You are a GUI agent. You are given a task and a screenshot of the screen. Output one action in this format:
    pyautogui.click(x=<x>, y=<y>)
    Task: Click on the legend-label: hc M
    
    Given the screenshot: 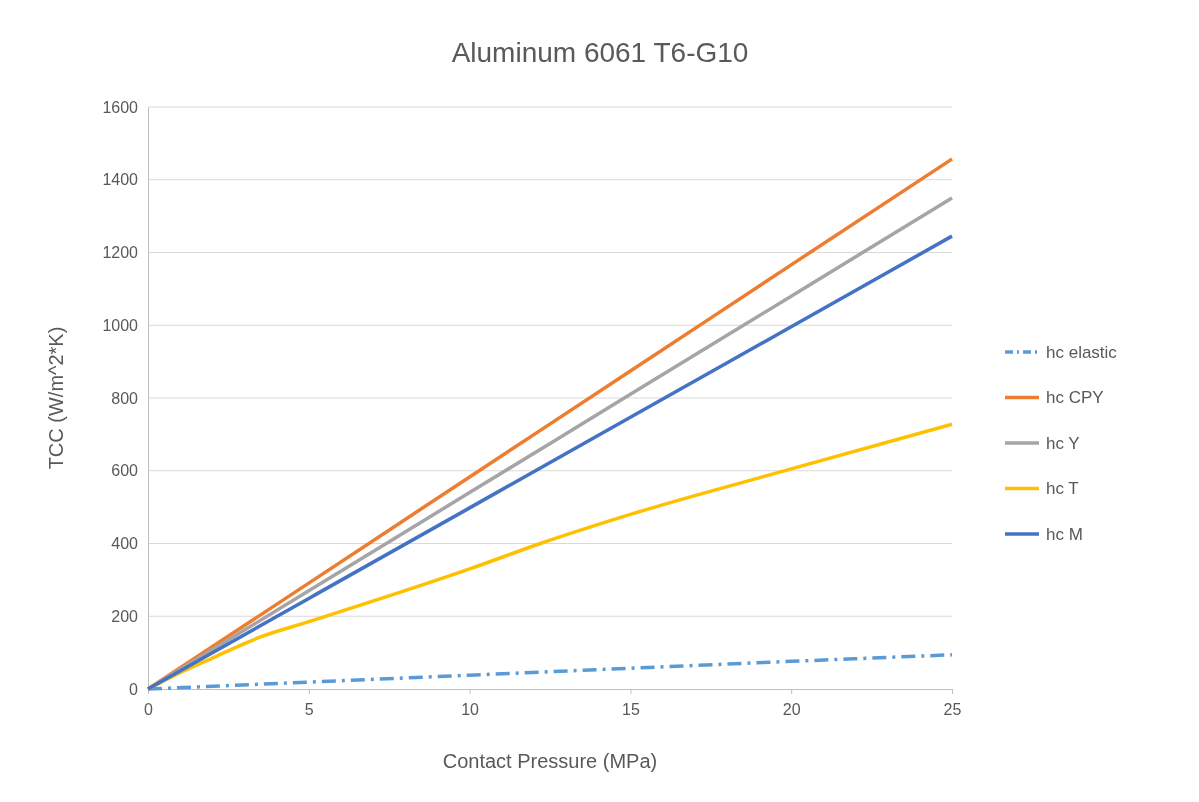 What is the action you would take?
    pyautogui.click(x=1064, y=534)
    